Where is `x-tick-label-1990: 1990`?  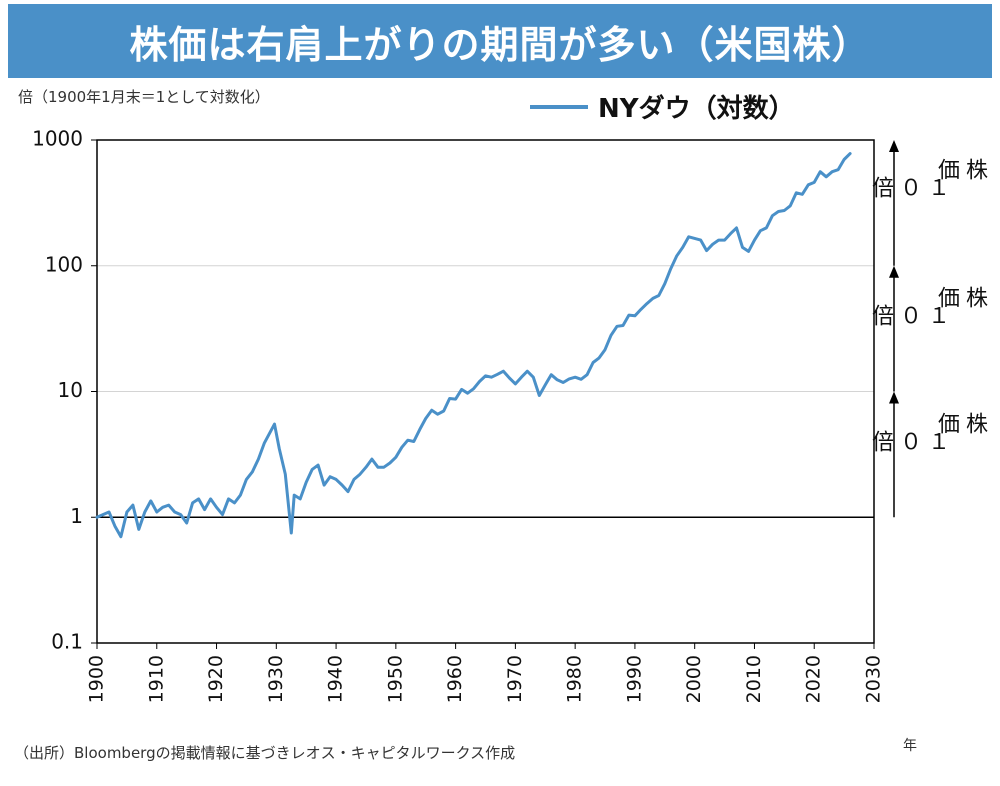 x-tick-label-1990: 1990 is located at coordinates (634, 679).